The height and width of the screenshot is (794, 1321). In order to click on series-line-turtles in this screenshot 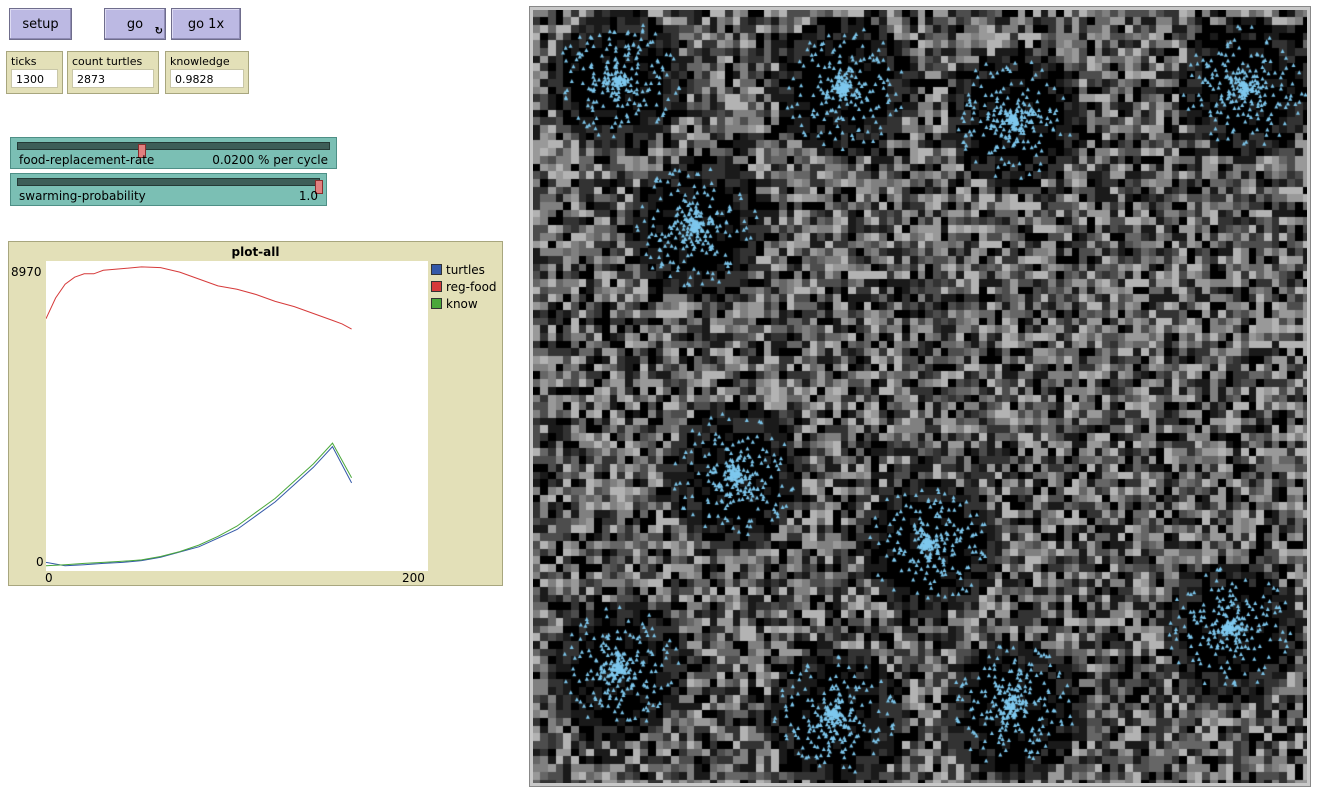, I will do `click(199, 506)`.